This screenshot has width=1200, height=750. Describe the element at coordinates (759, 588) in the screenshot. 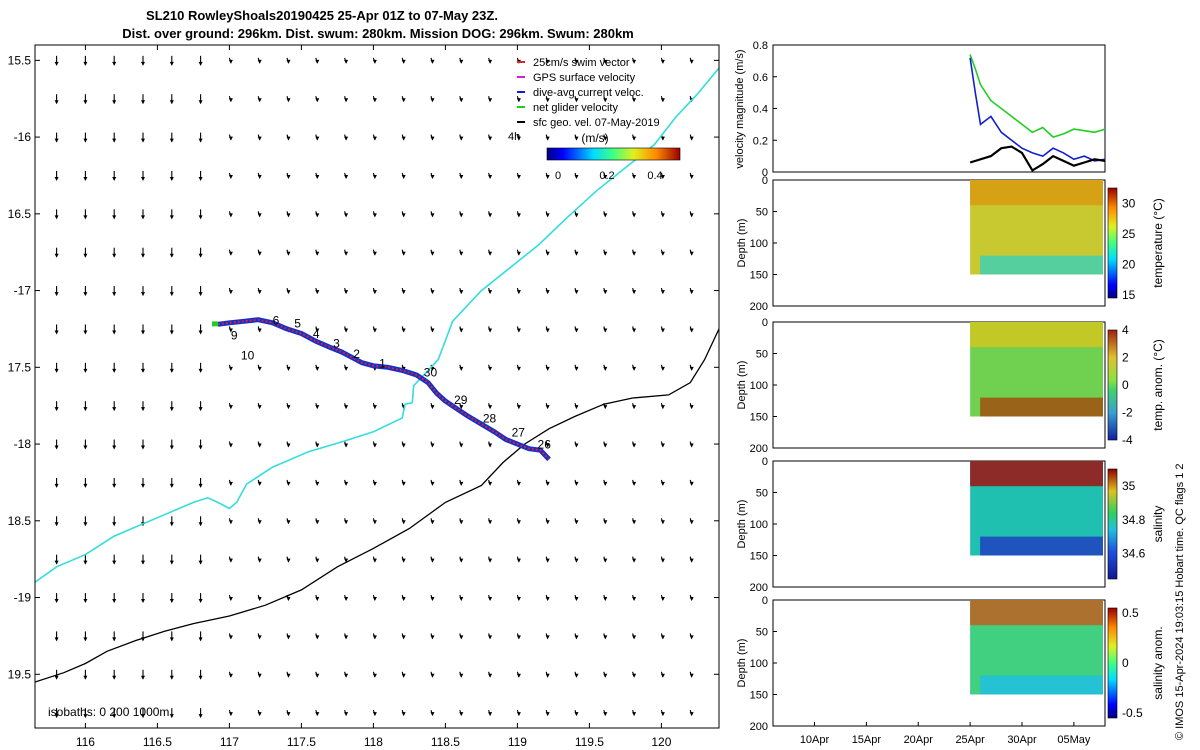

I see `section-2-ylabel-4: 200` at that location.